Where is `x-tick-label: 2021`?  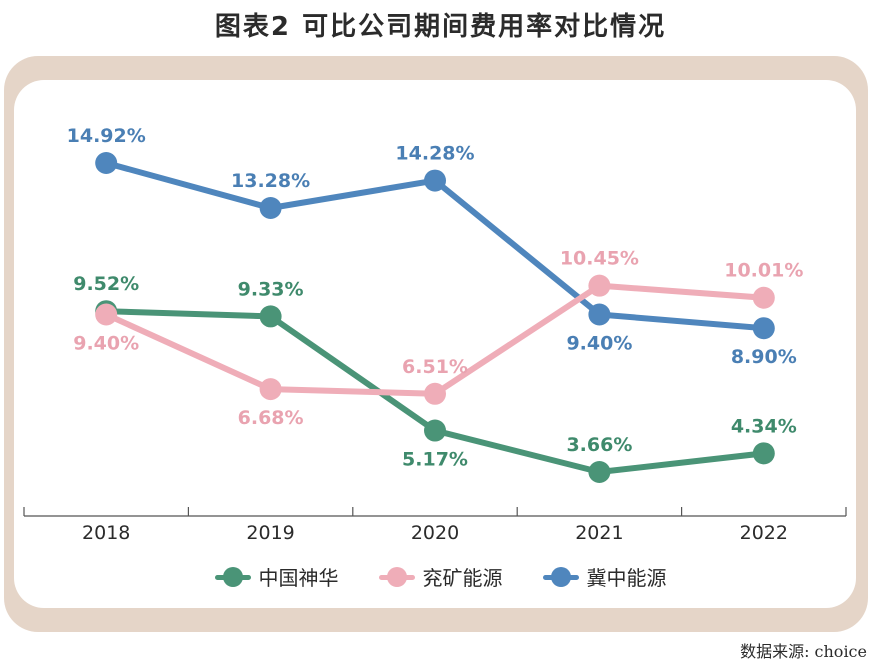
x-tick-label: 2021 is located at coordinates (599, 533).